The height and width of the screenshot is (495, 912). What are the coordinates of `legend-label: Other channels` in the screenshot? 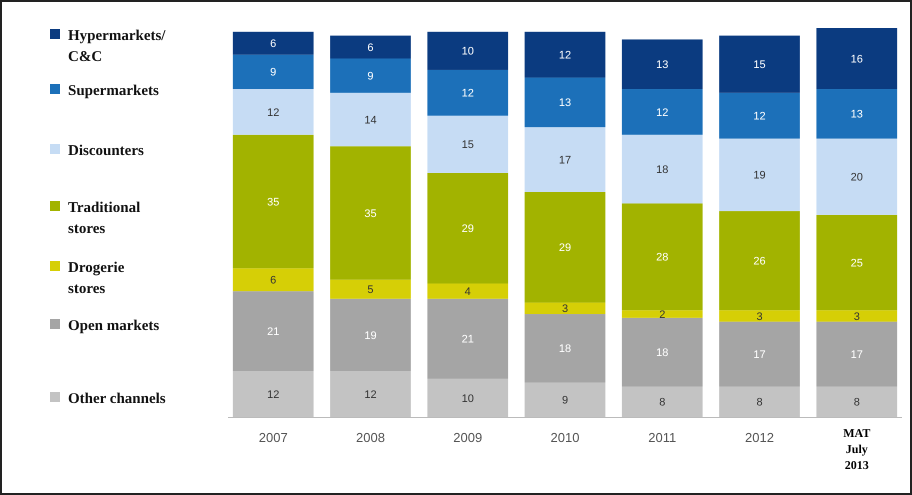 It's located at (117, 399).